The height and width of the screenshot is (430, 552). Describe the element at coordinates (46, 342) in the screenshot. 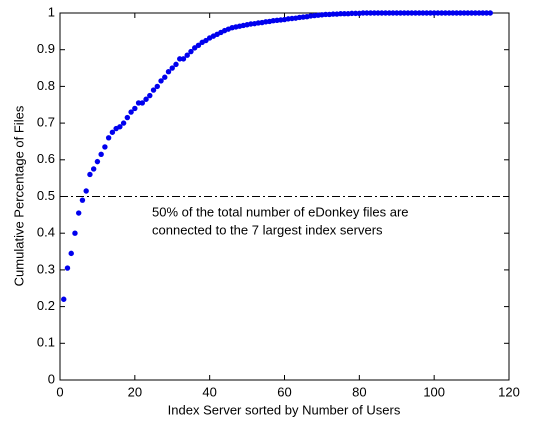

I see `y-tick-label: 0.1` at that location.